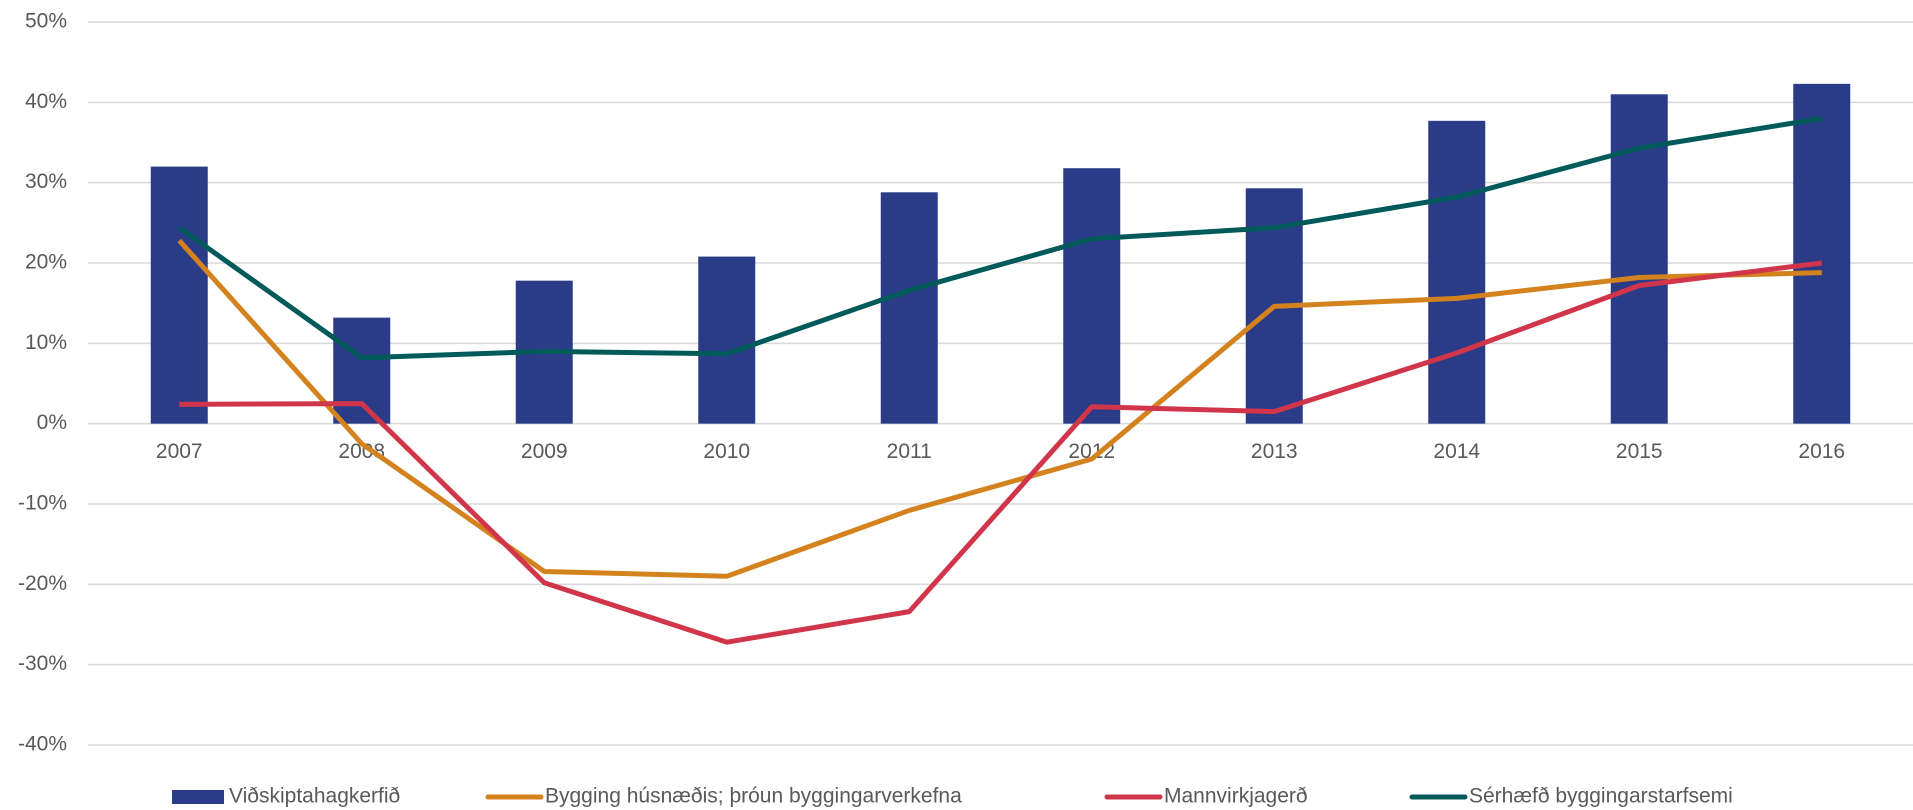 Image resolution: width=1913 pixels, height=810 pixels. I want to click on x-tick-label: 2009, so click(544, 451).